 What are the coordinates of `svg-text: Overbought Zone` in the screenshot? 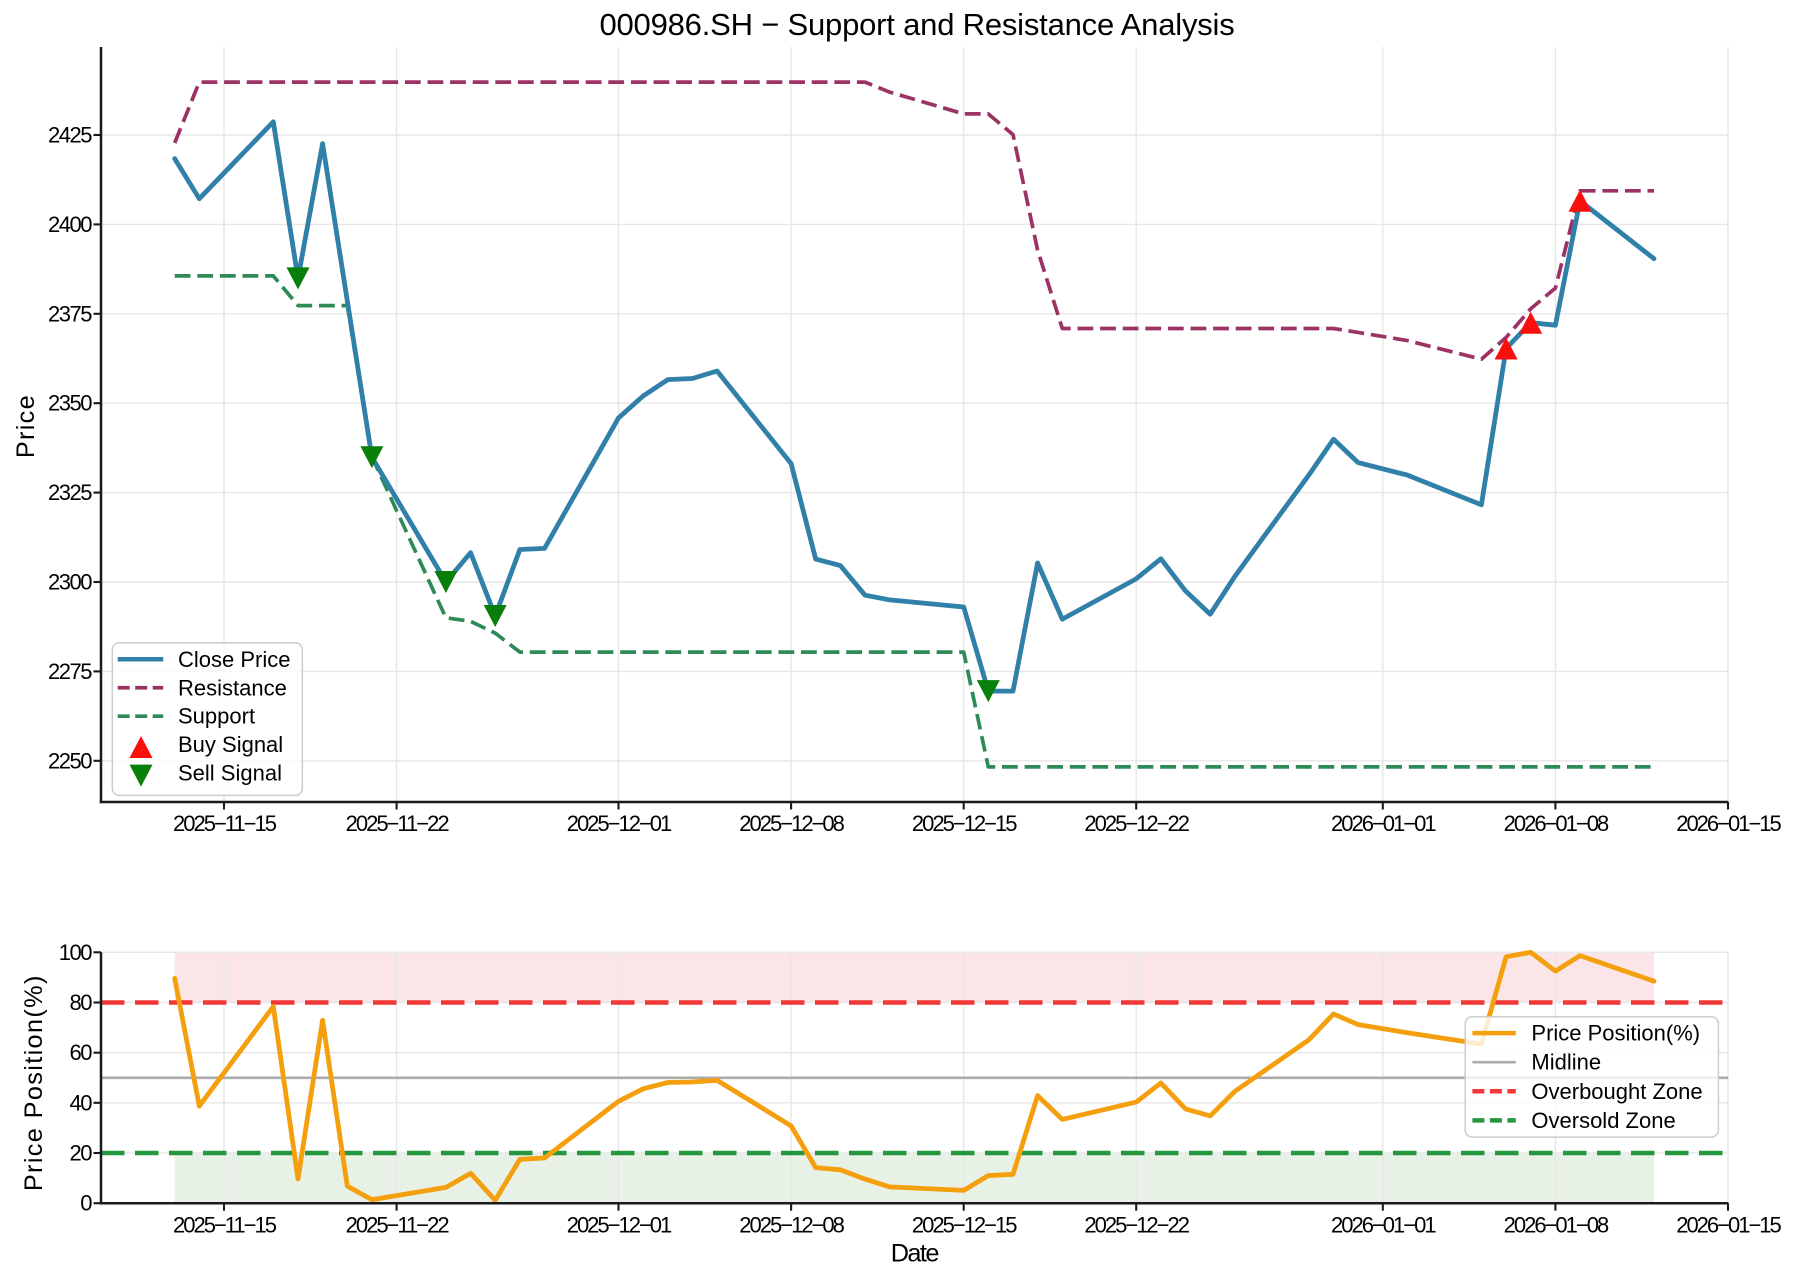 It's located at (1616, 1091).